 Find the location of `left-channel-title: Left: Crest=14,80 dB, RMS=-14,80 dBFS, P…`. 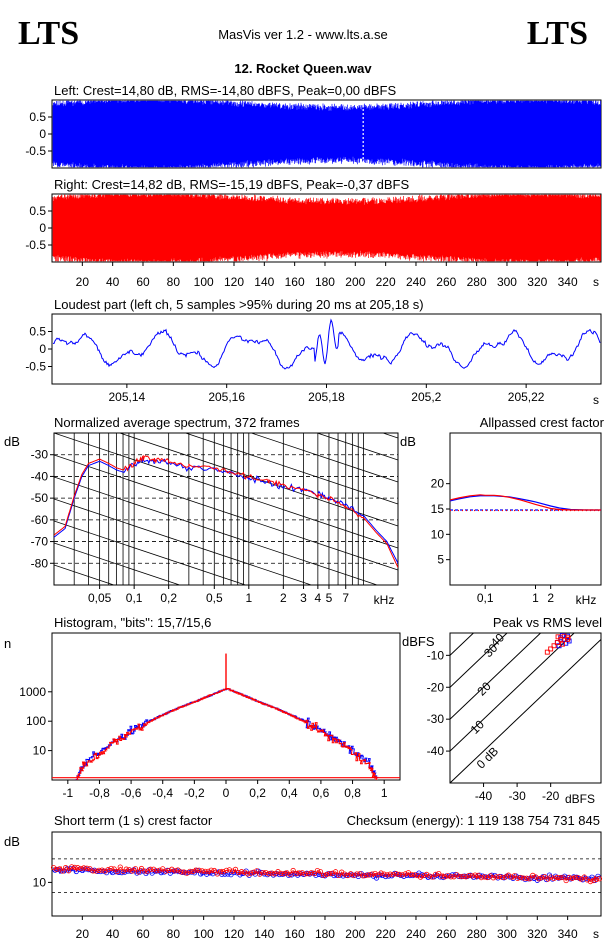

left-channel-title: Left: Crest=14,80 dB, RMS=-14,80 dBFS, P… is located at coordinates (225, 90).